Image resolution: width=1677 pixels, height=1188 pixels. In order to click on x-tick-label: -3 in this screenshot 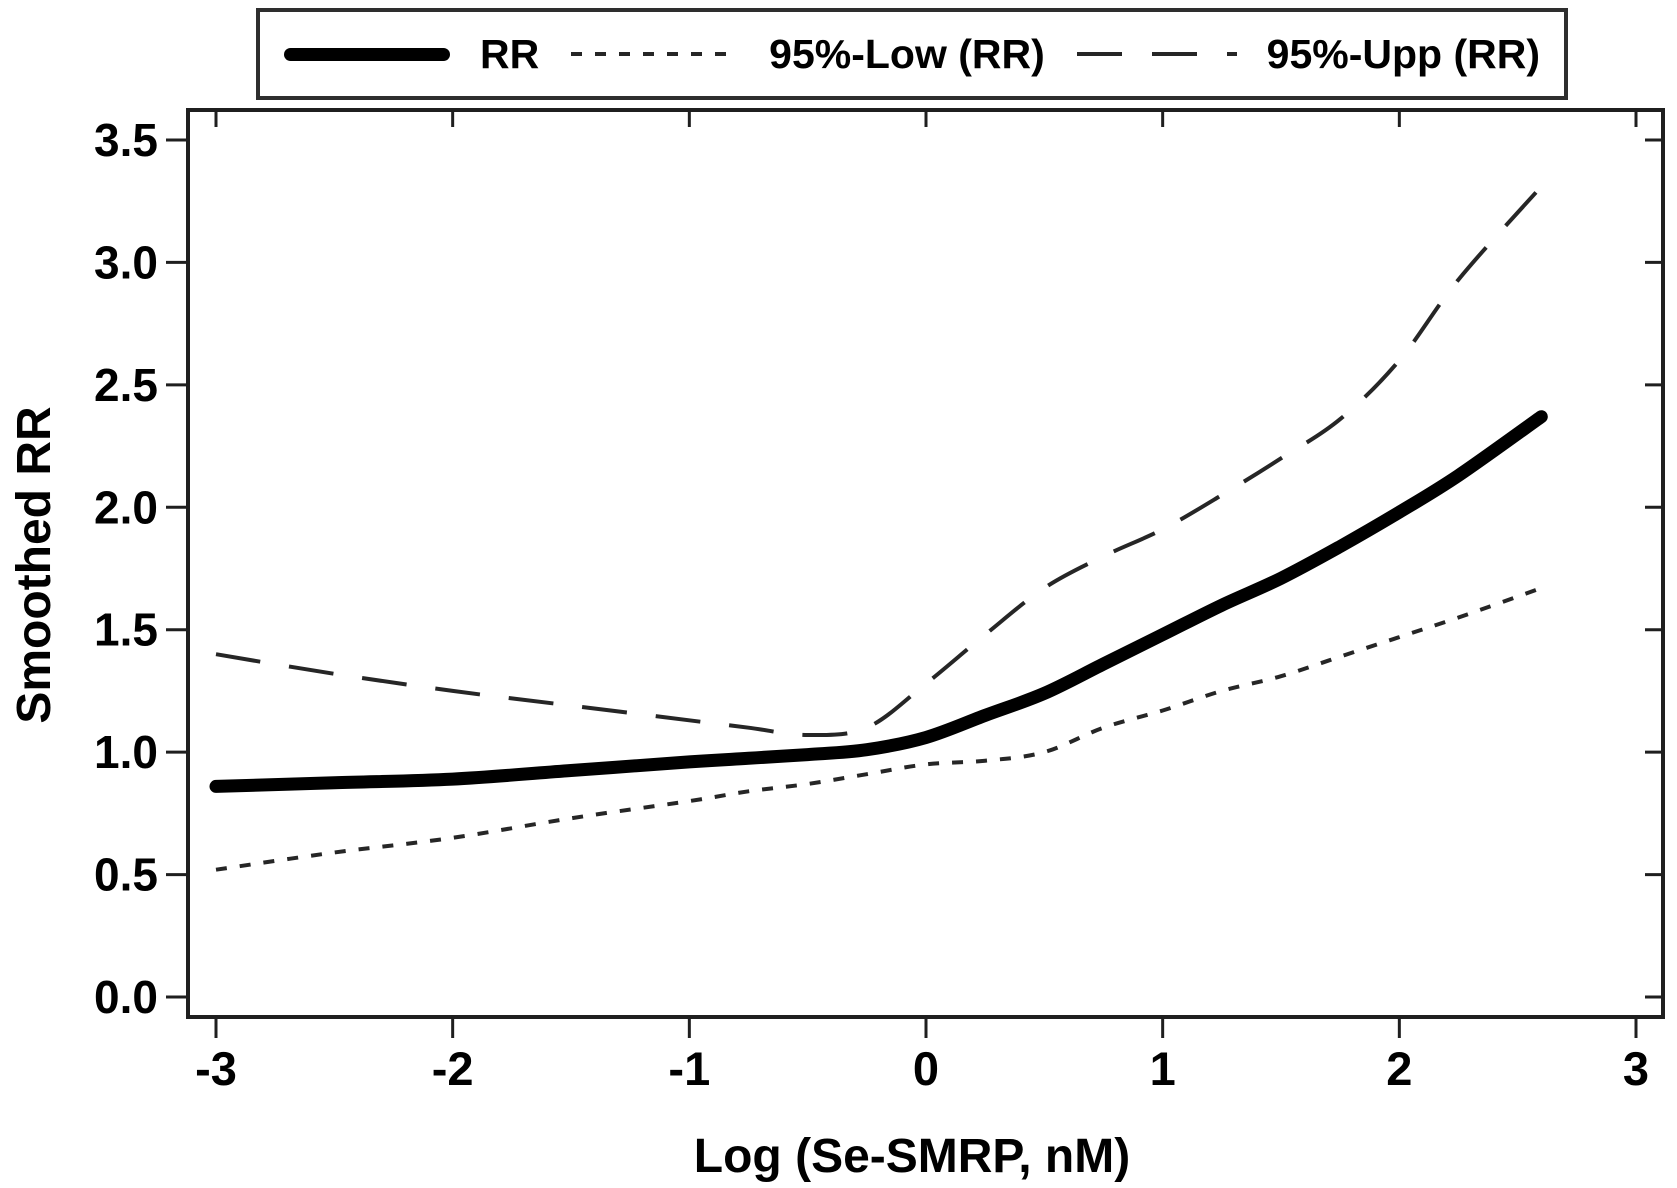, I will do `click(216, 1068)`.